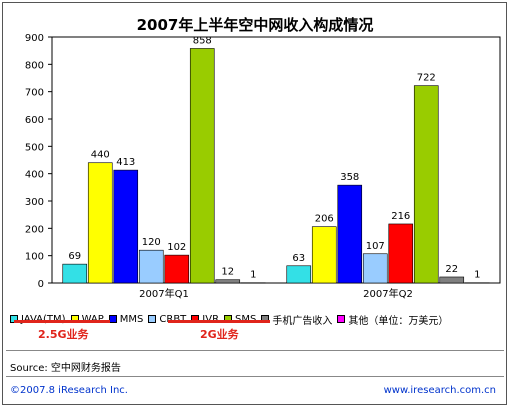 The height and width of the screenshot is (408, 510). I want to click on y-tick-label: 700, so click(34, 93).